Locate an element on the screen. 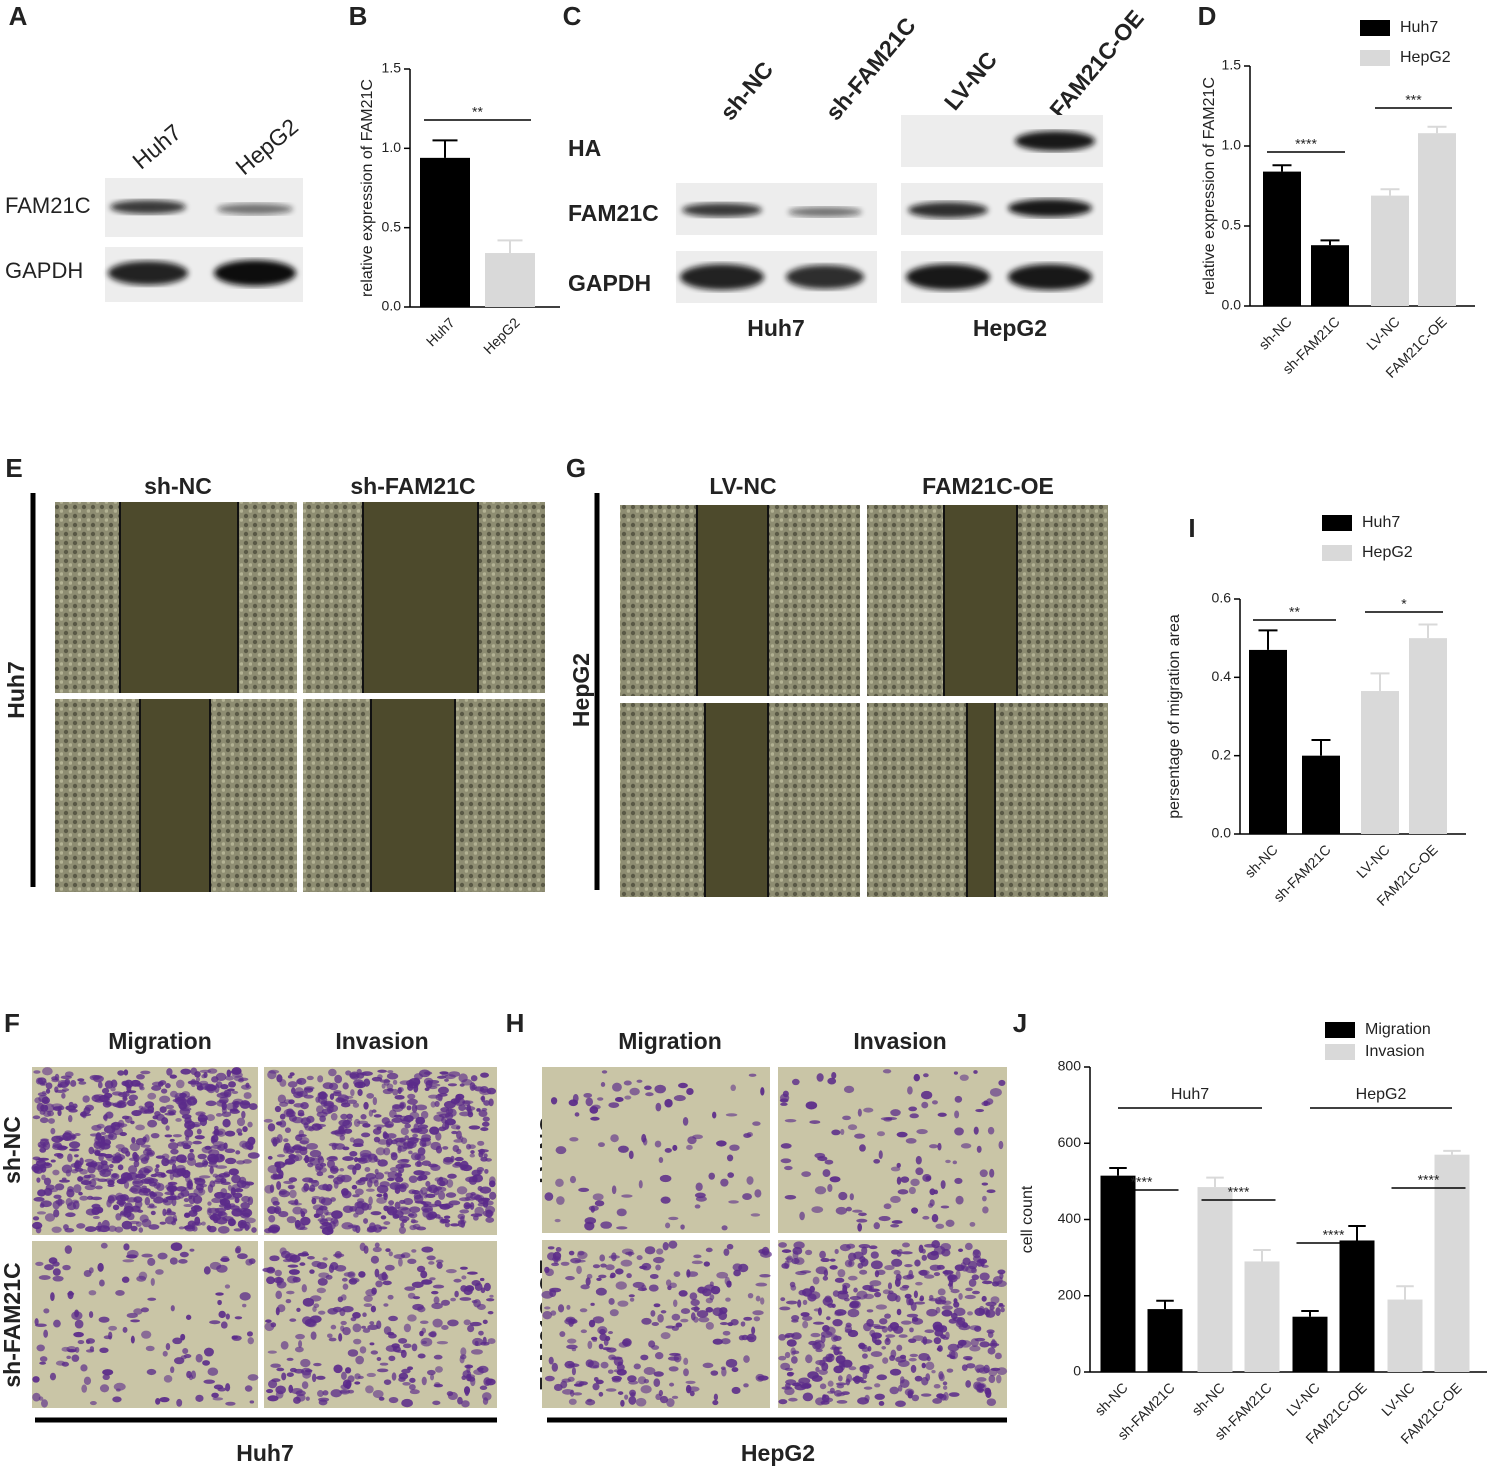 The height and width of the screenshot is (1471, 1503). wound-gap is located at coordinates (732, 600).